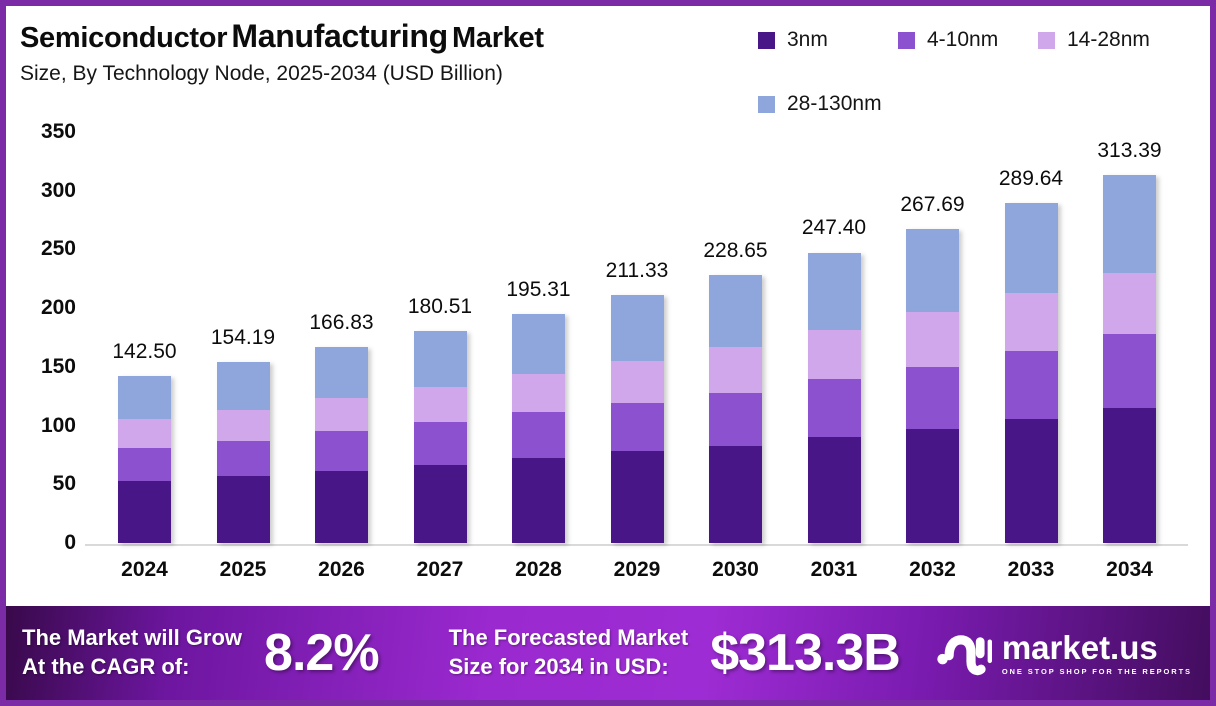  I want to click on bar-2029: 211.33, so click(637, 337).